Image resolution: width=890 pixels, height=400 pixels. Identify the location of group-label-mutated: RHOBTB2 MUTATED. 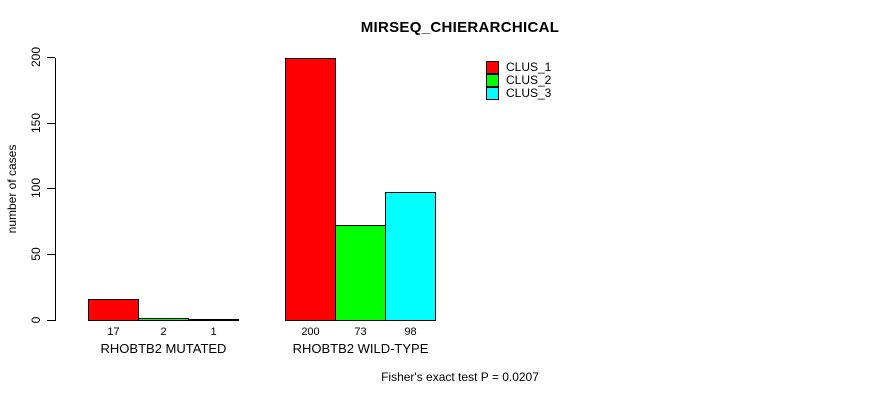
(163, 348).